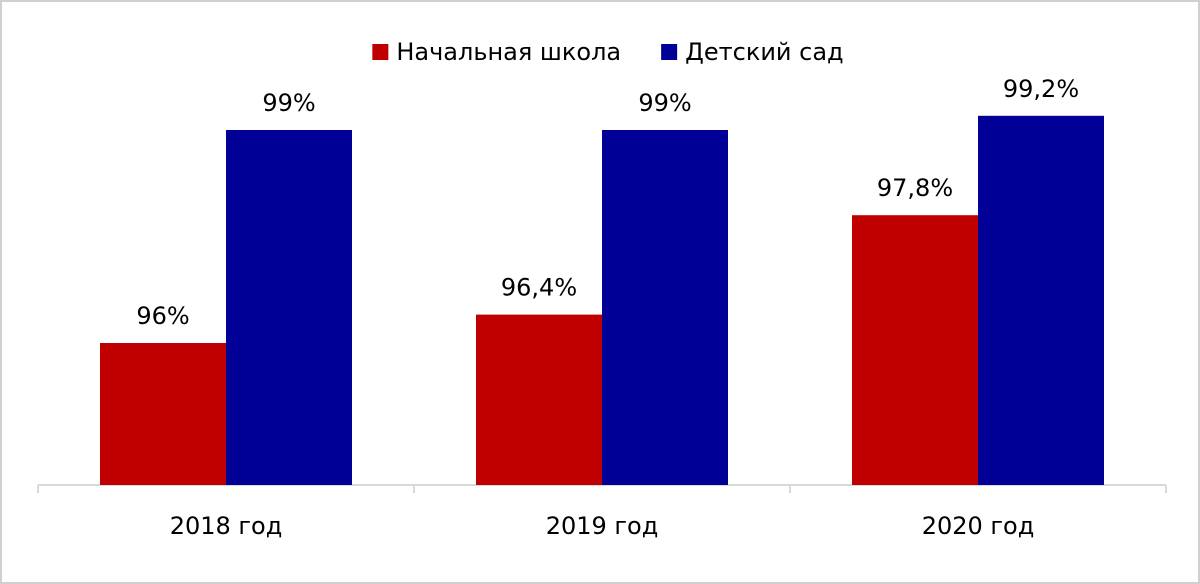  What do you see at coordinates (1041, 89) in the screenshot?
I see `data-label: 99,2%` at bounding box center [1041, 89].